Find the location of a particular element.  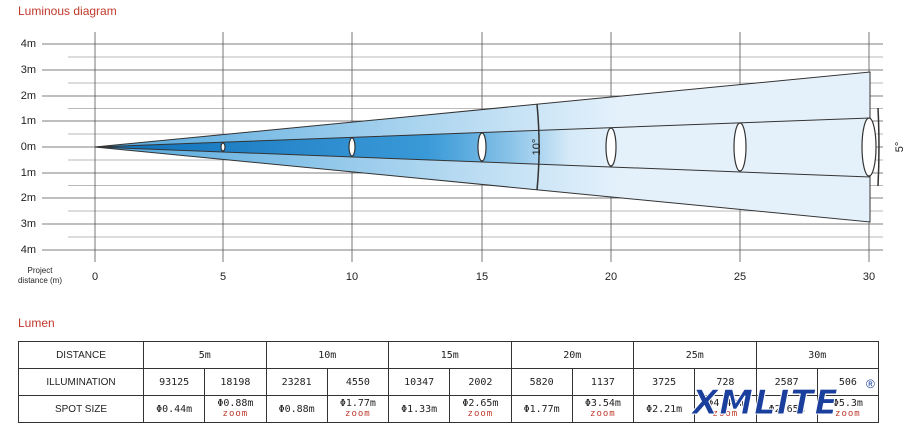

angle-label: 5° is located at coordinates (900, 147).